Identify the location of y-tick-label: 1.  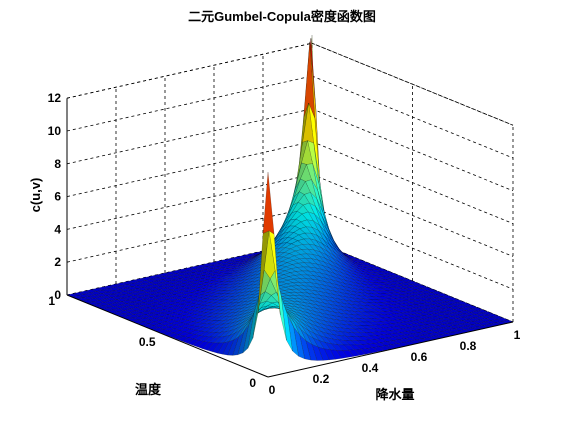
(51, 301).